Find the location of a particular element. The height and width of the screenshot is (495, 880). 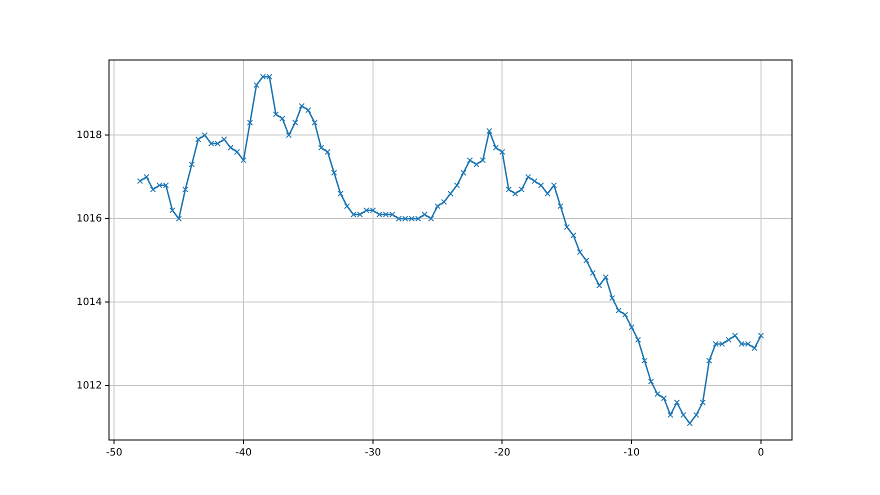

y-tick-label: 1016 is located at coordinates (89, 218).